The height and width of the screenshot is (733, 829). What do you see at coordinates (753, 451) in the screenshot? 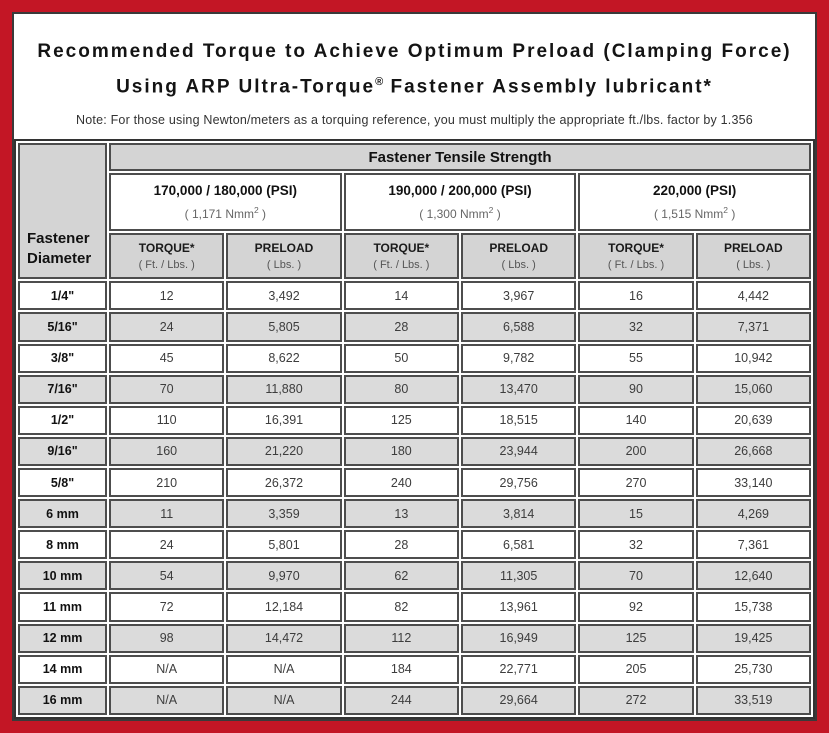
I see `table-cell: 26,668` at bounding box center [753, 451].